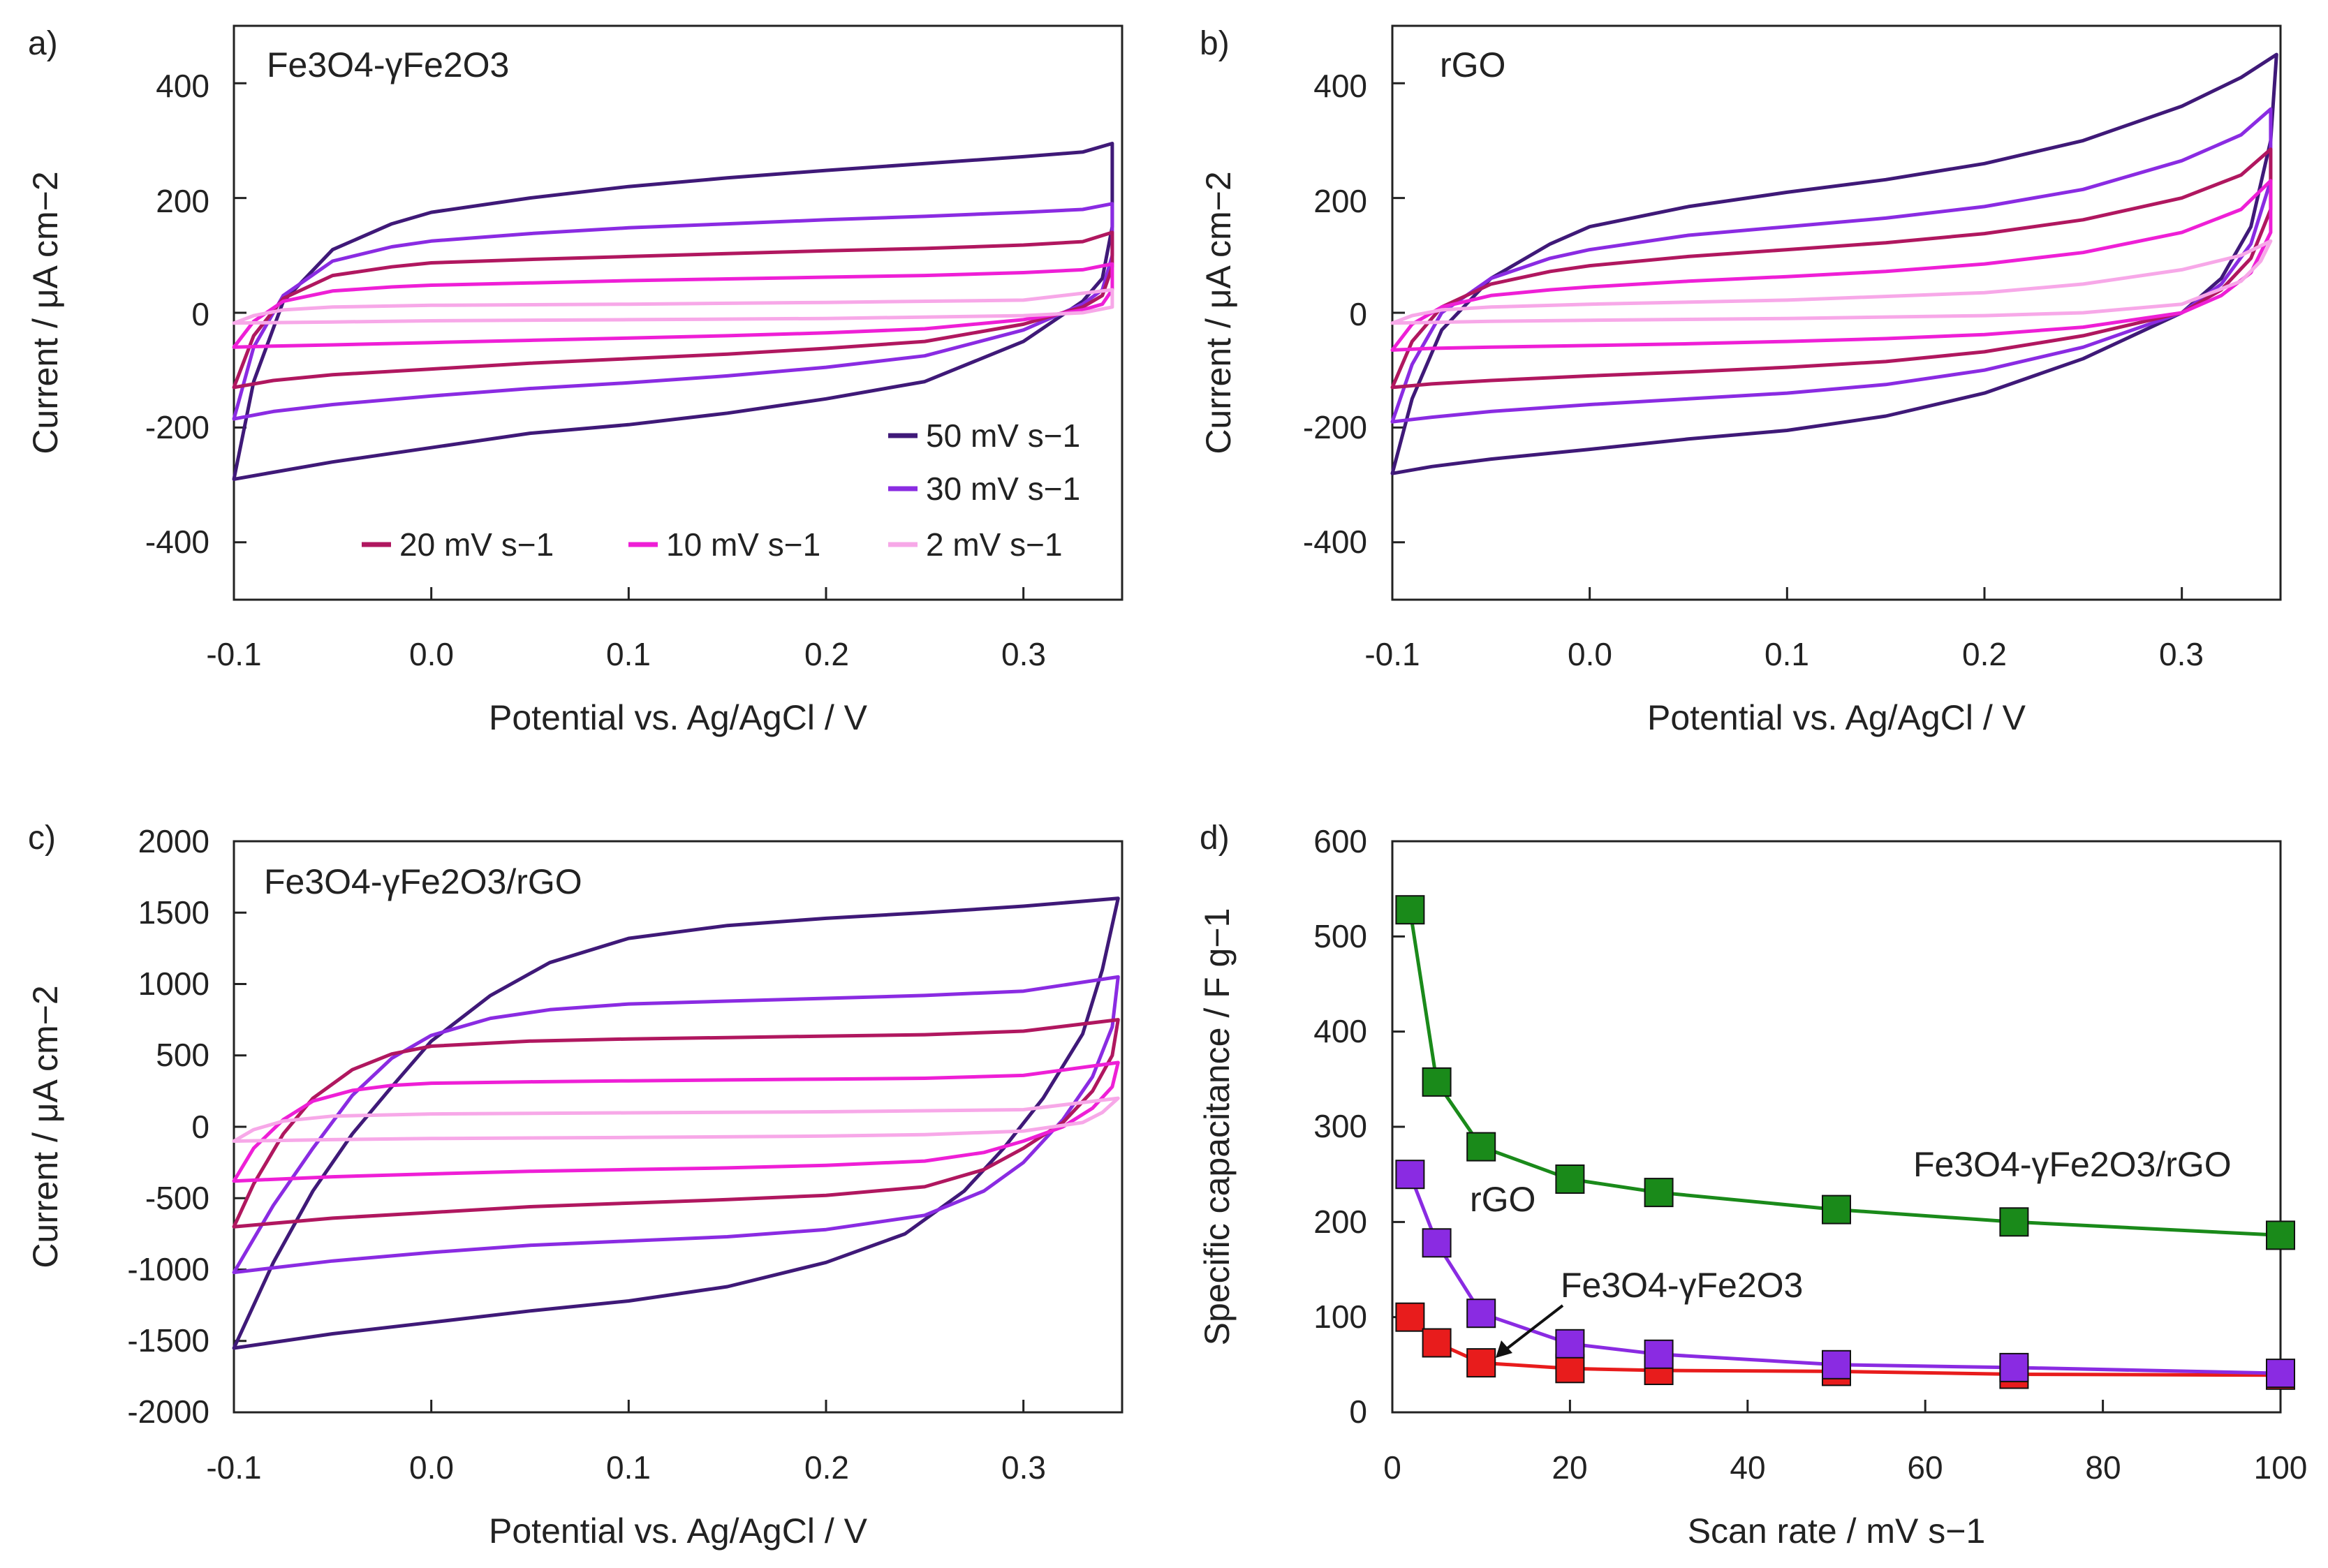 The width and height of the screenshot is (2328, 1568). I want to click on panel-c-title: Fe3O4-γFe2O3/rGO, so click(423, 882).